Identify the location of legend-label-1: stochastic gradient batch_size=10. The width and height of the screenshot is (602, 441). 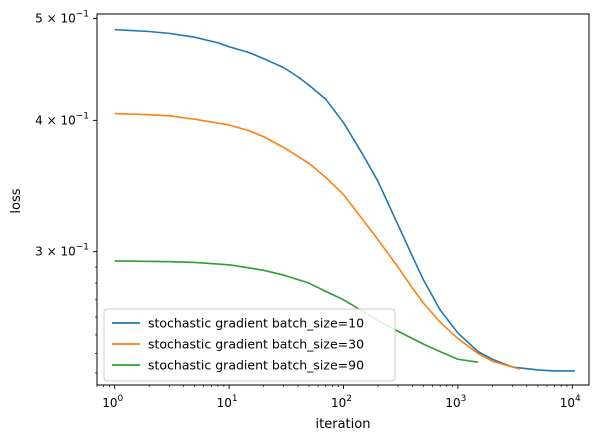
(256, 323).